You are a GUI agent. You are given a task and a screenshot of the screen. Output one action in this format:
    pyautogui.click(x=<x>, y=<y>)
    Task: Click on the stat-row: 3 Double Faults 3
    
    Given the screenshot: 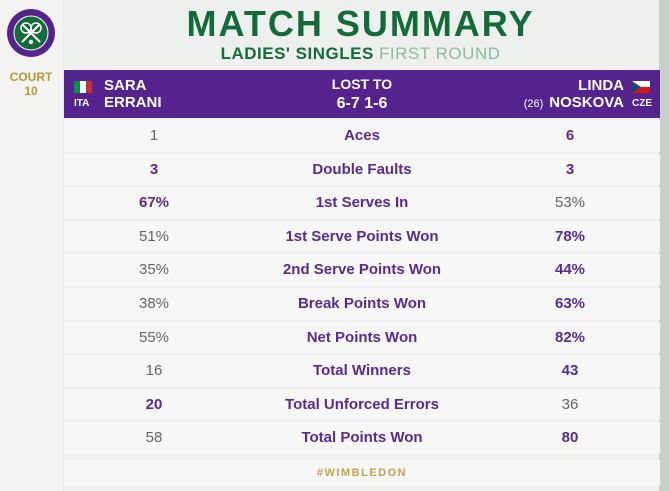 What is the action you would take?
    pyautogui.click(x=362, y=169)
    